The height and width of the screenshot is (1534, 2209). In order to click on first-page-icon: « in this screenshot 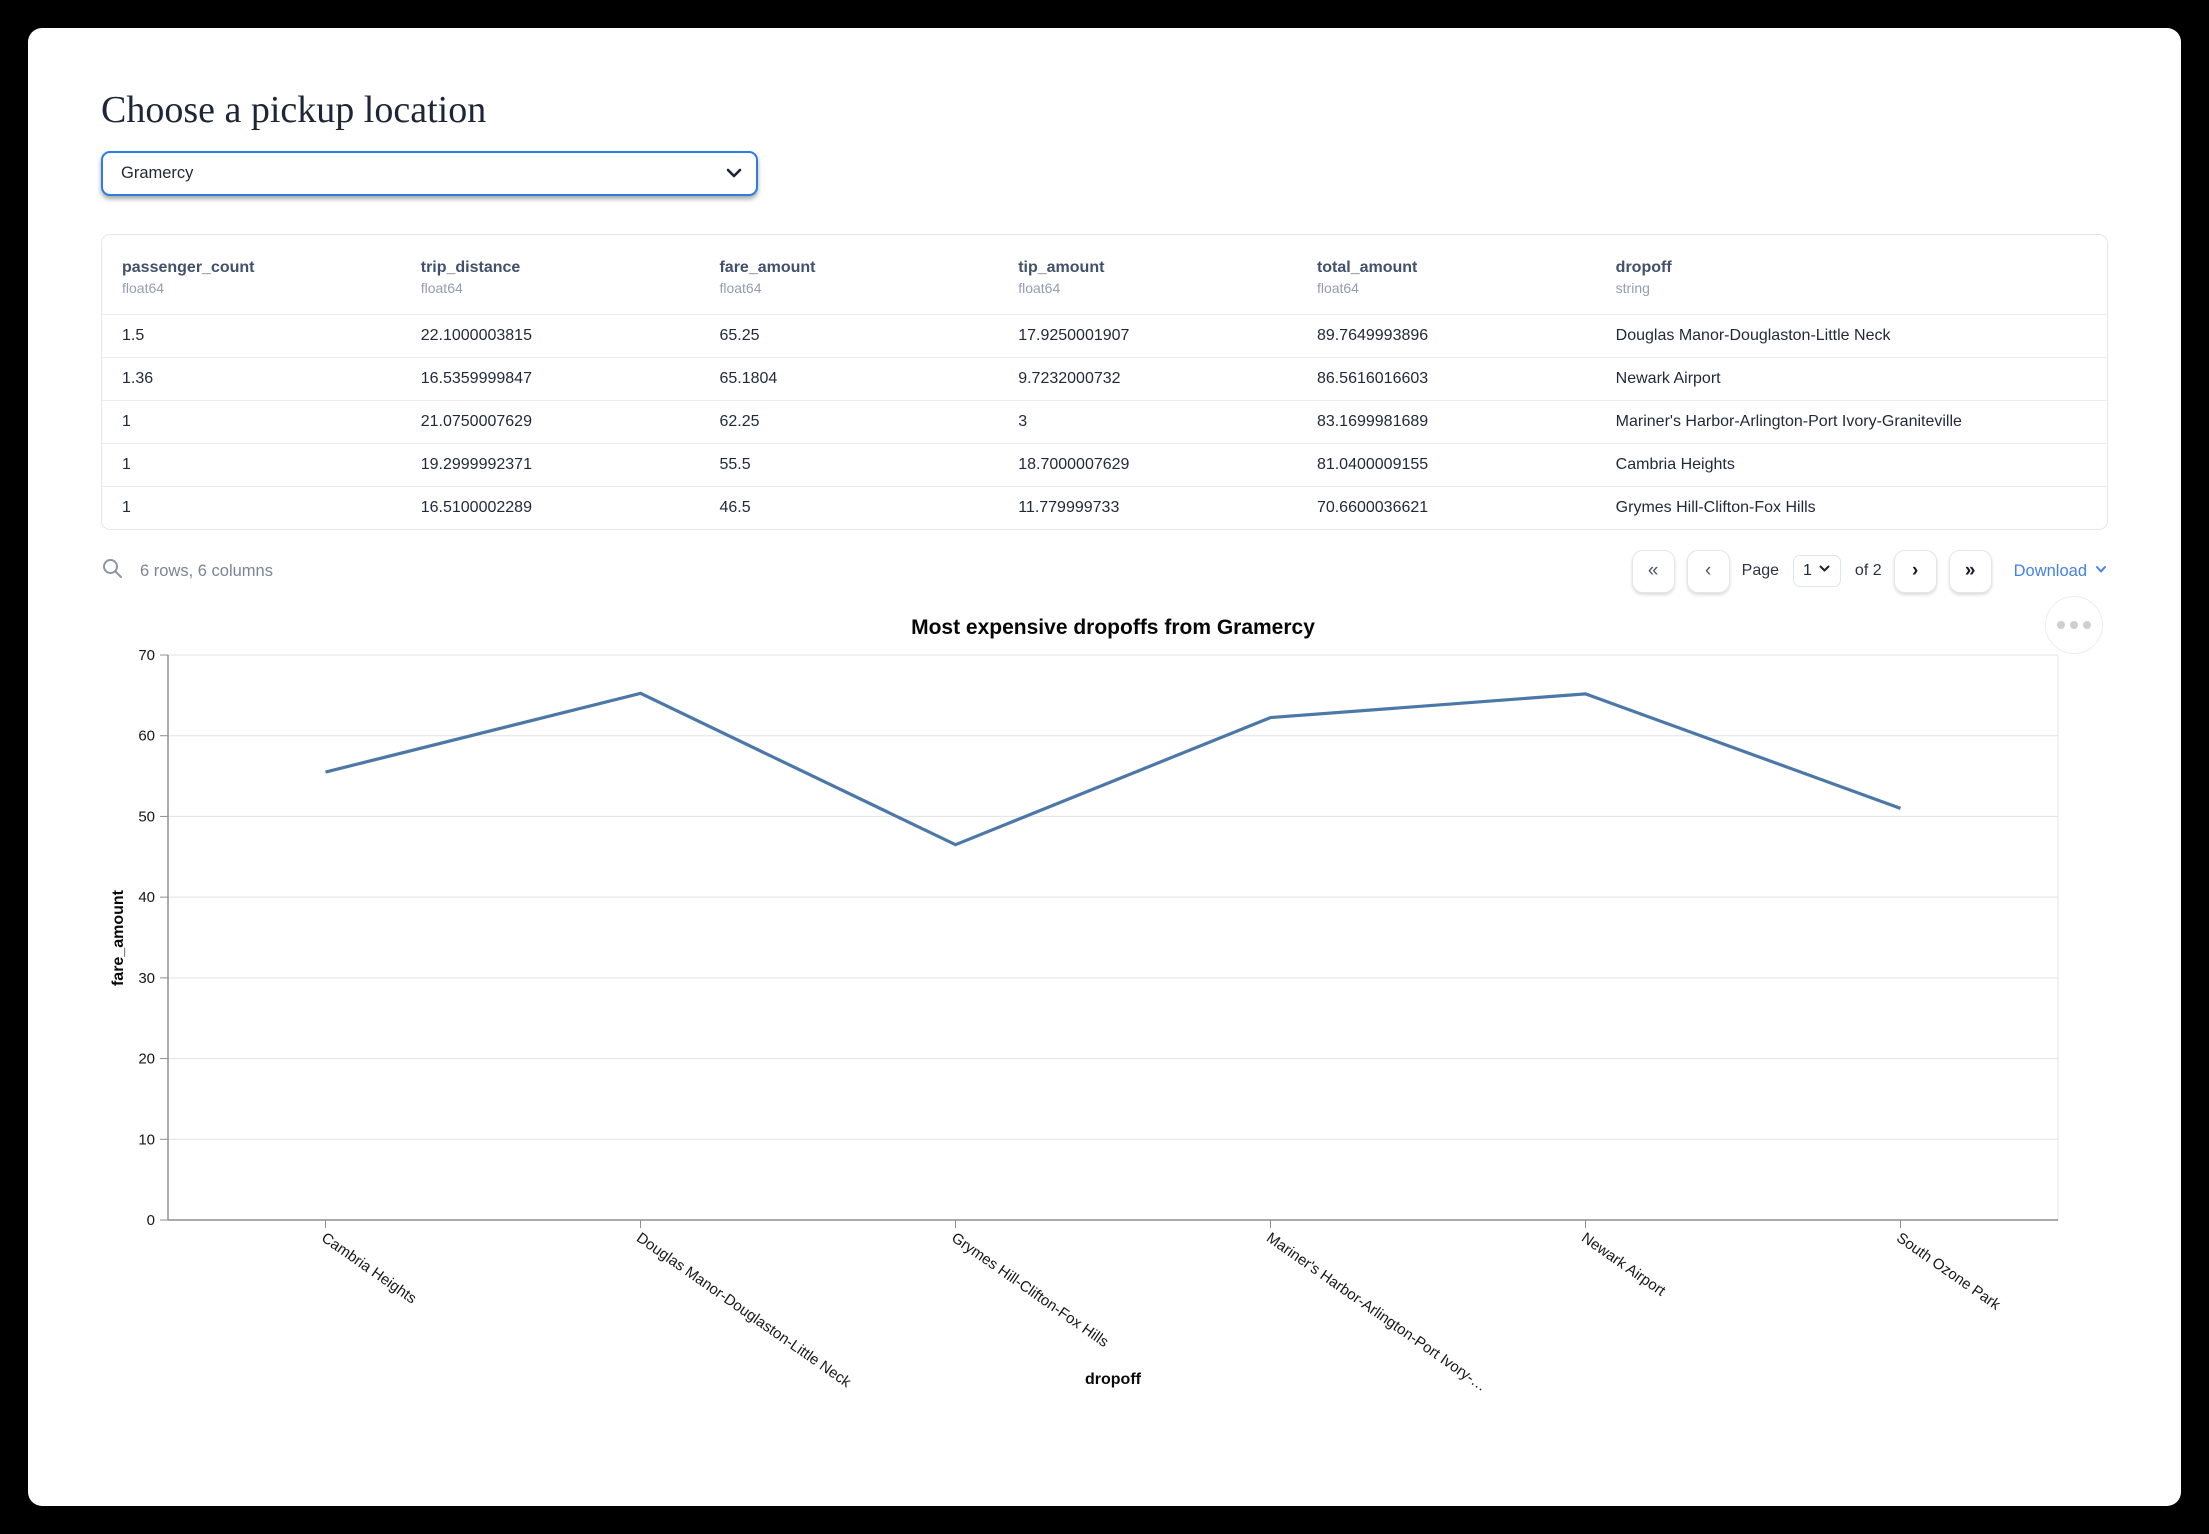, I will do `click(1653, 570)`.